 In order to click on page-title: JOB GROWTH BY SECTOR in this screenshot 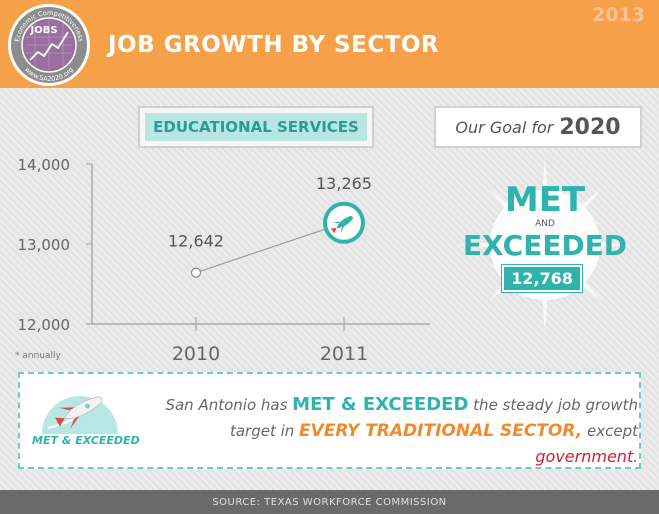, I will do `click(274, 45)`.